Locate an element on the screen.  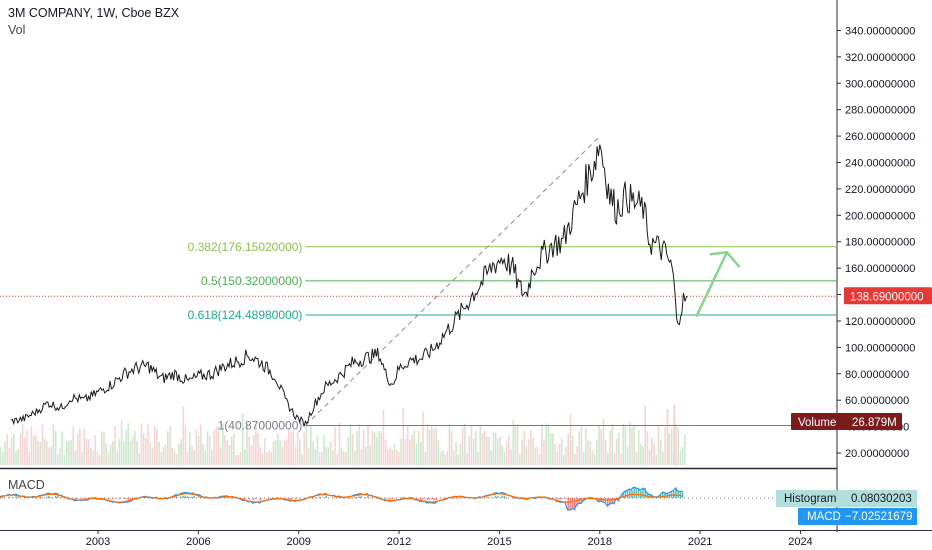
arrow-head is located at coordinates (725, 259).